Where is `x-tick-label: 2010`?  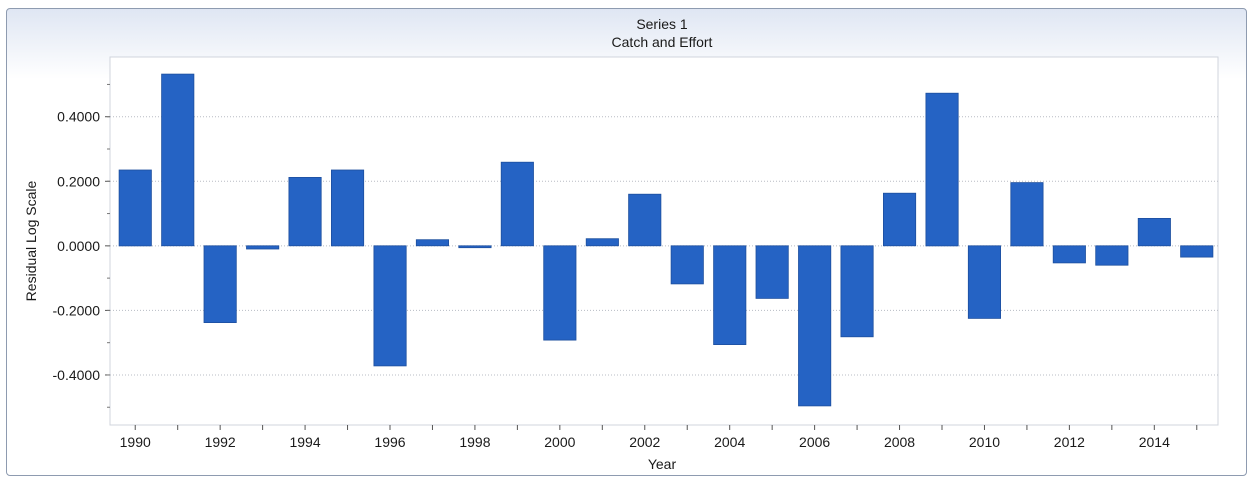 x-tick-label: 2010 is located at coordinates (984, 442).